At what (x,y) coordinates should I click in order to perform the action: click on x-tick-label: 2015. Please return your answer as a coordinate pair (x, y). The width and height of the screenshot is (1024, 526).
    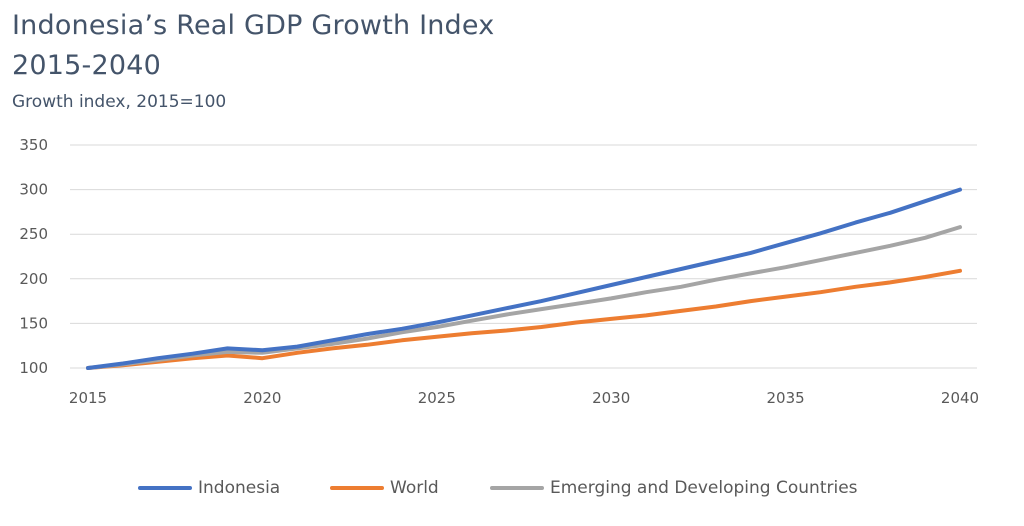
    Looking at the image, I should click on (88, 398).